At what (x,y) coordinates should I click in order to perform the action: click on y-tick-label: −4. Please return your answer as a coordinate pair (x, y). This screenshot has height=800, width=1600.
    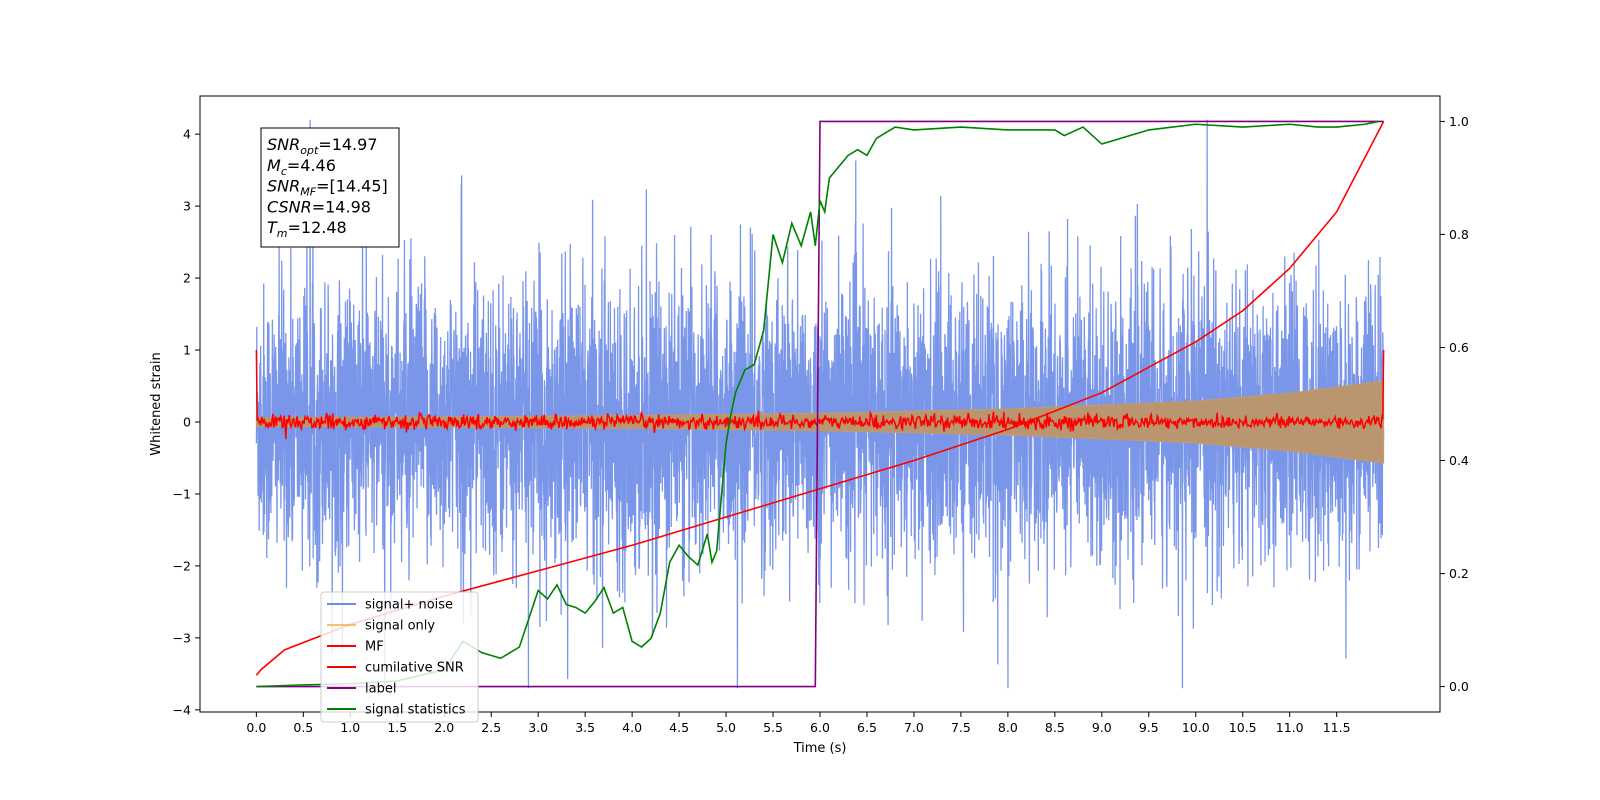
    Looking at the image, I should click on (182, 709).